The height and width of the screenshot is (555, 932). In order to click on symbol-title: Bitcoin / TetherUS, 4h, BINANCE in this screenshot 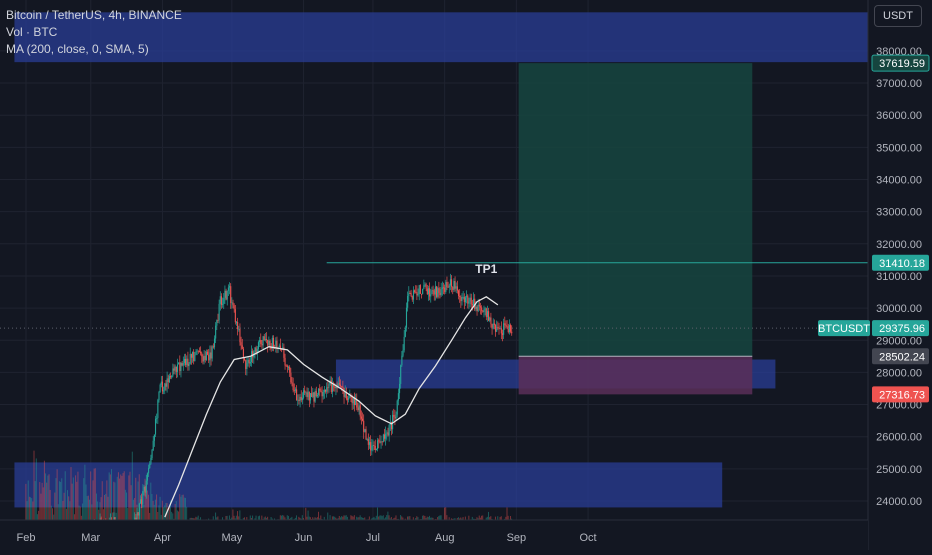, I will do `click(94, 15)`.